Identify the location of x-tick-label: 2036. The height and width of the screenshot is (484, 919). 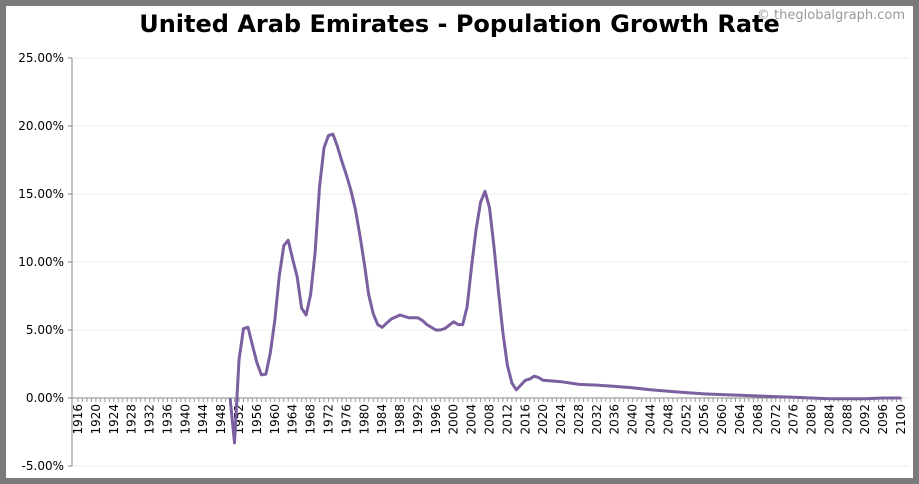
(615, 419).